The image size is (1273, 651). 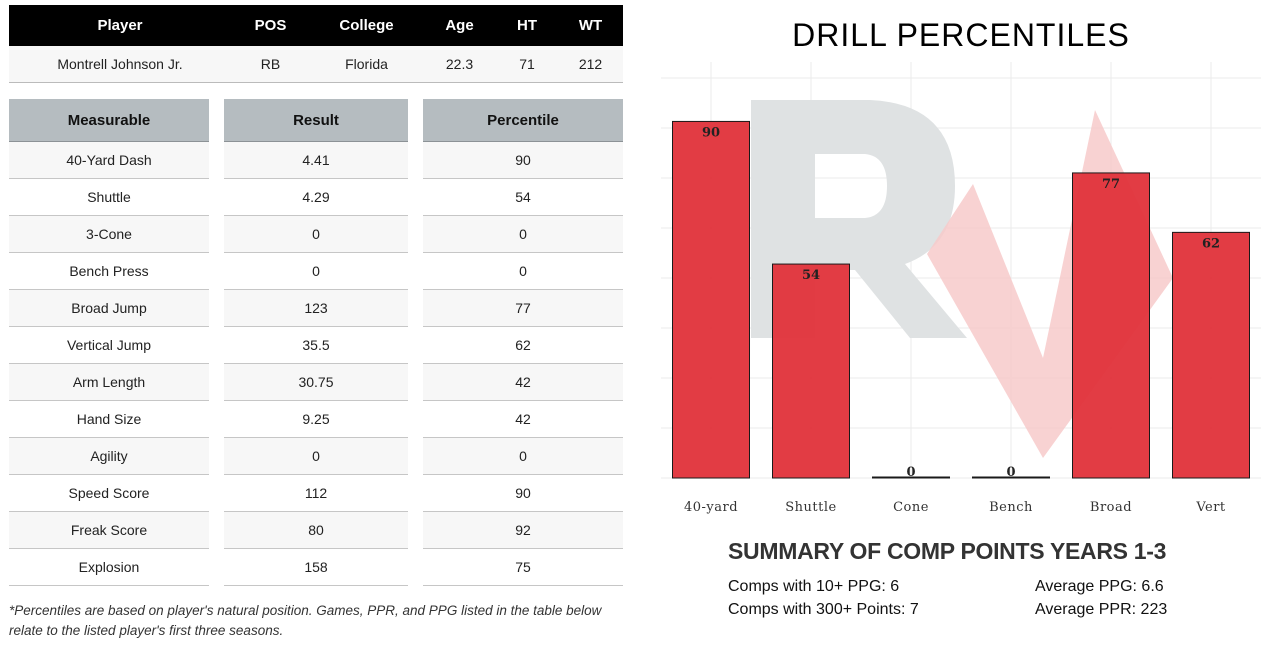 I want to click on player-name: Montrell Johnson Jr., so click(x=120, y=64).